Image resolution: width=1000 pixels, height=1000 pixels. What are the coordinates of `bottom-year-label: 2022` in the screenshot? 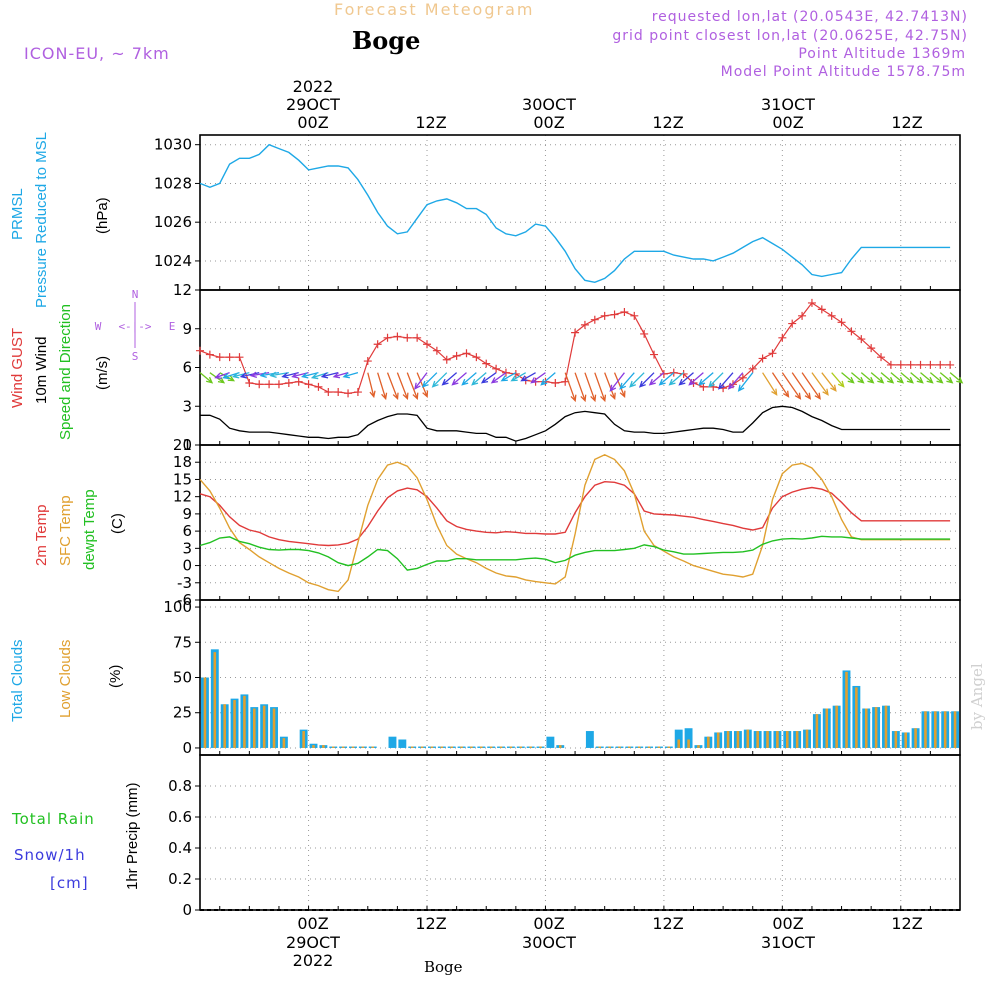 It's located at (313, 960).